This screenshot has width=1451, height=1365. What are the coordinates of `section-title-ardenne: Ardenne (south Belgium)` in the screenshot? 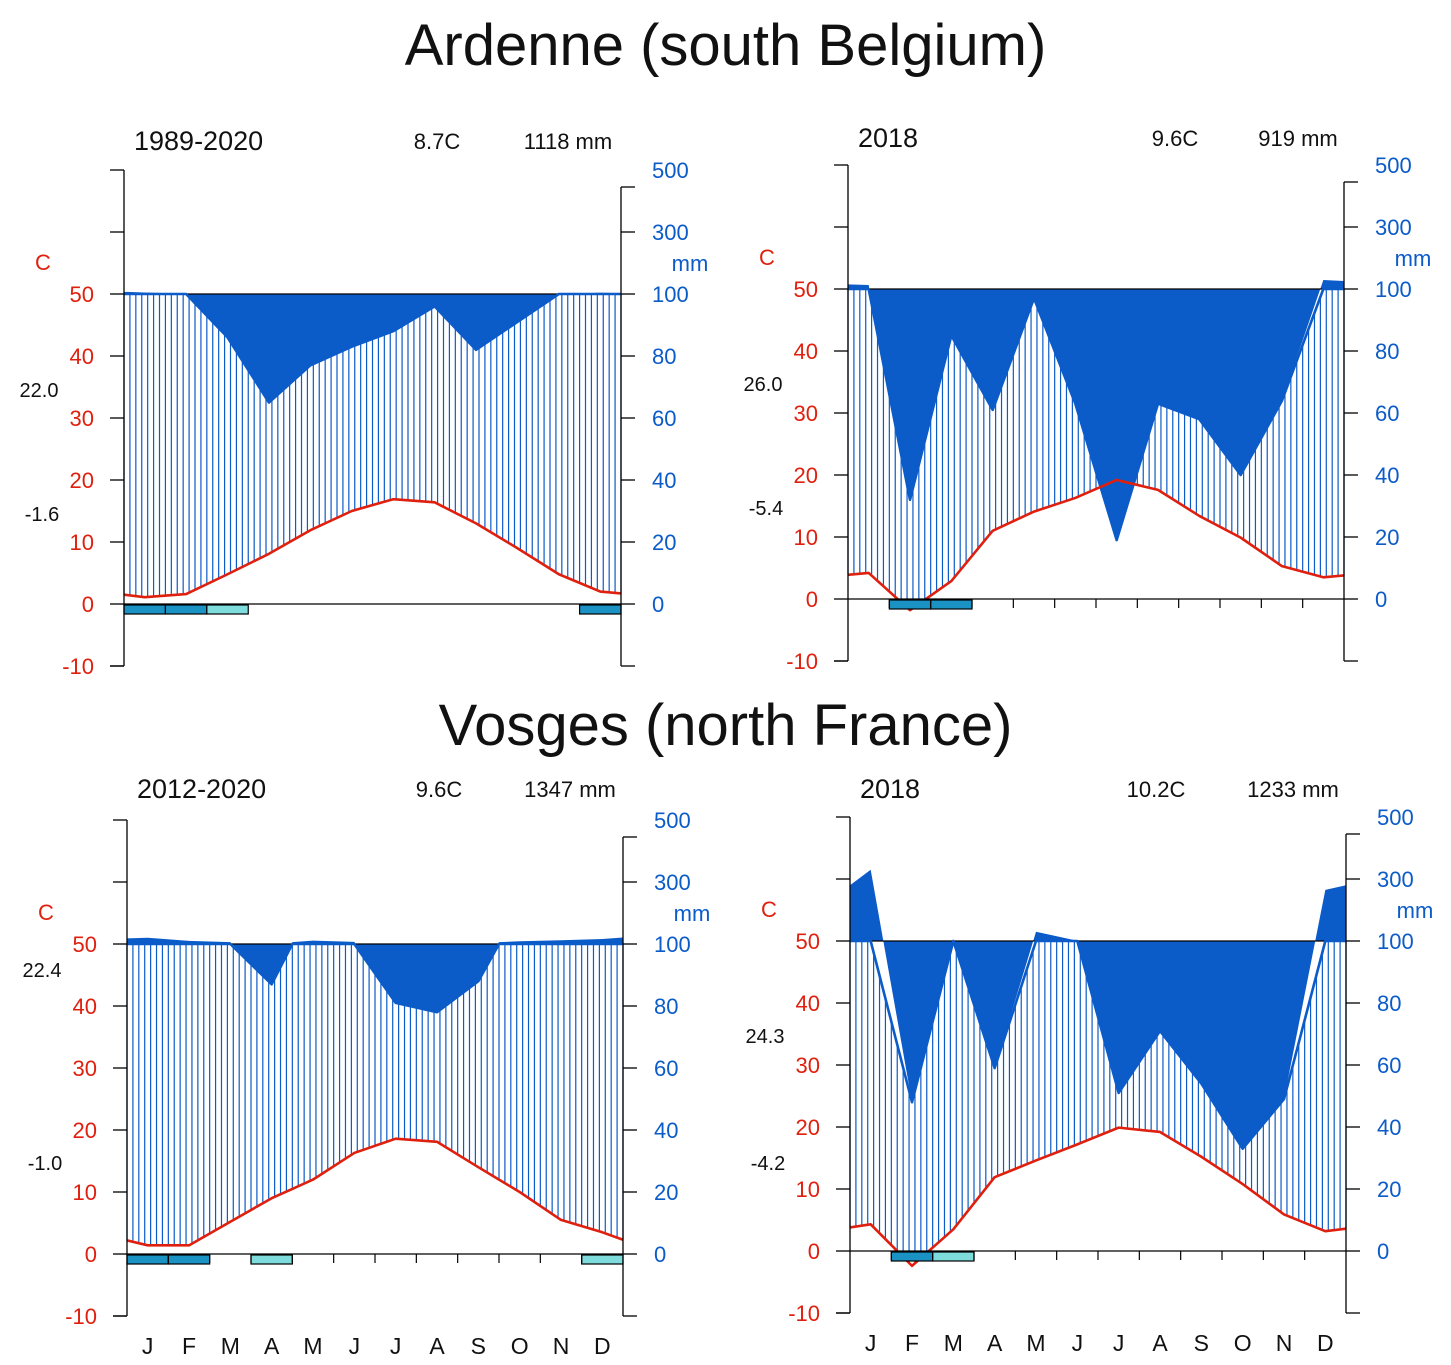 It's located at (725, 45).